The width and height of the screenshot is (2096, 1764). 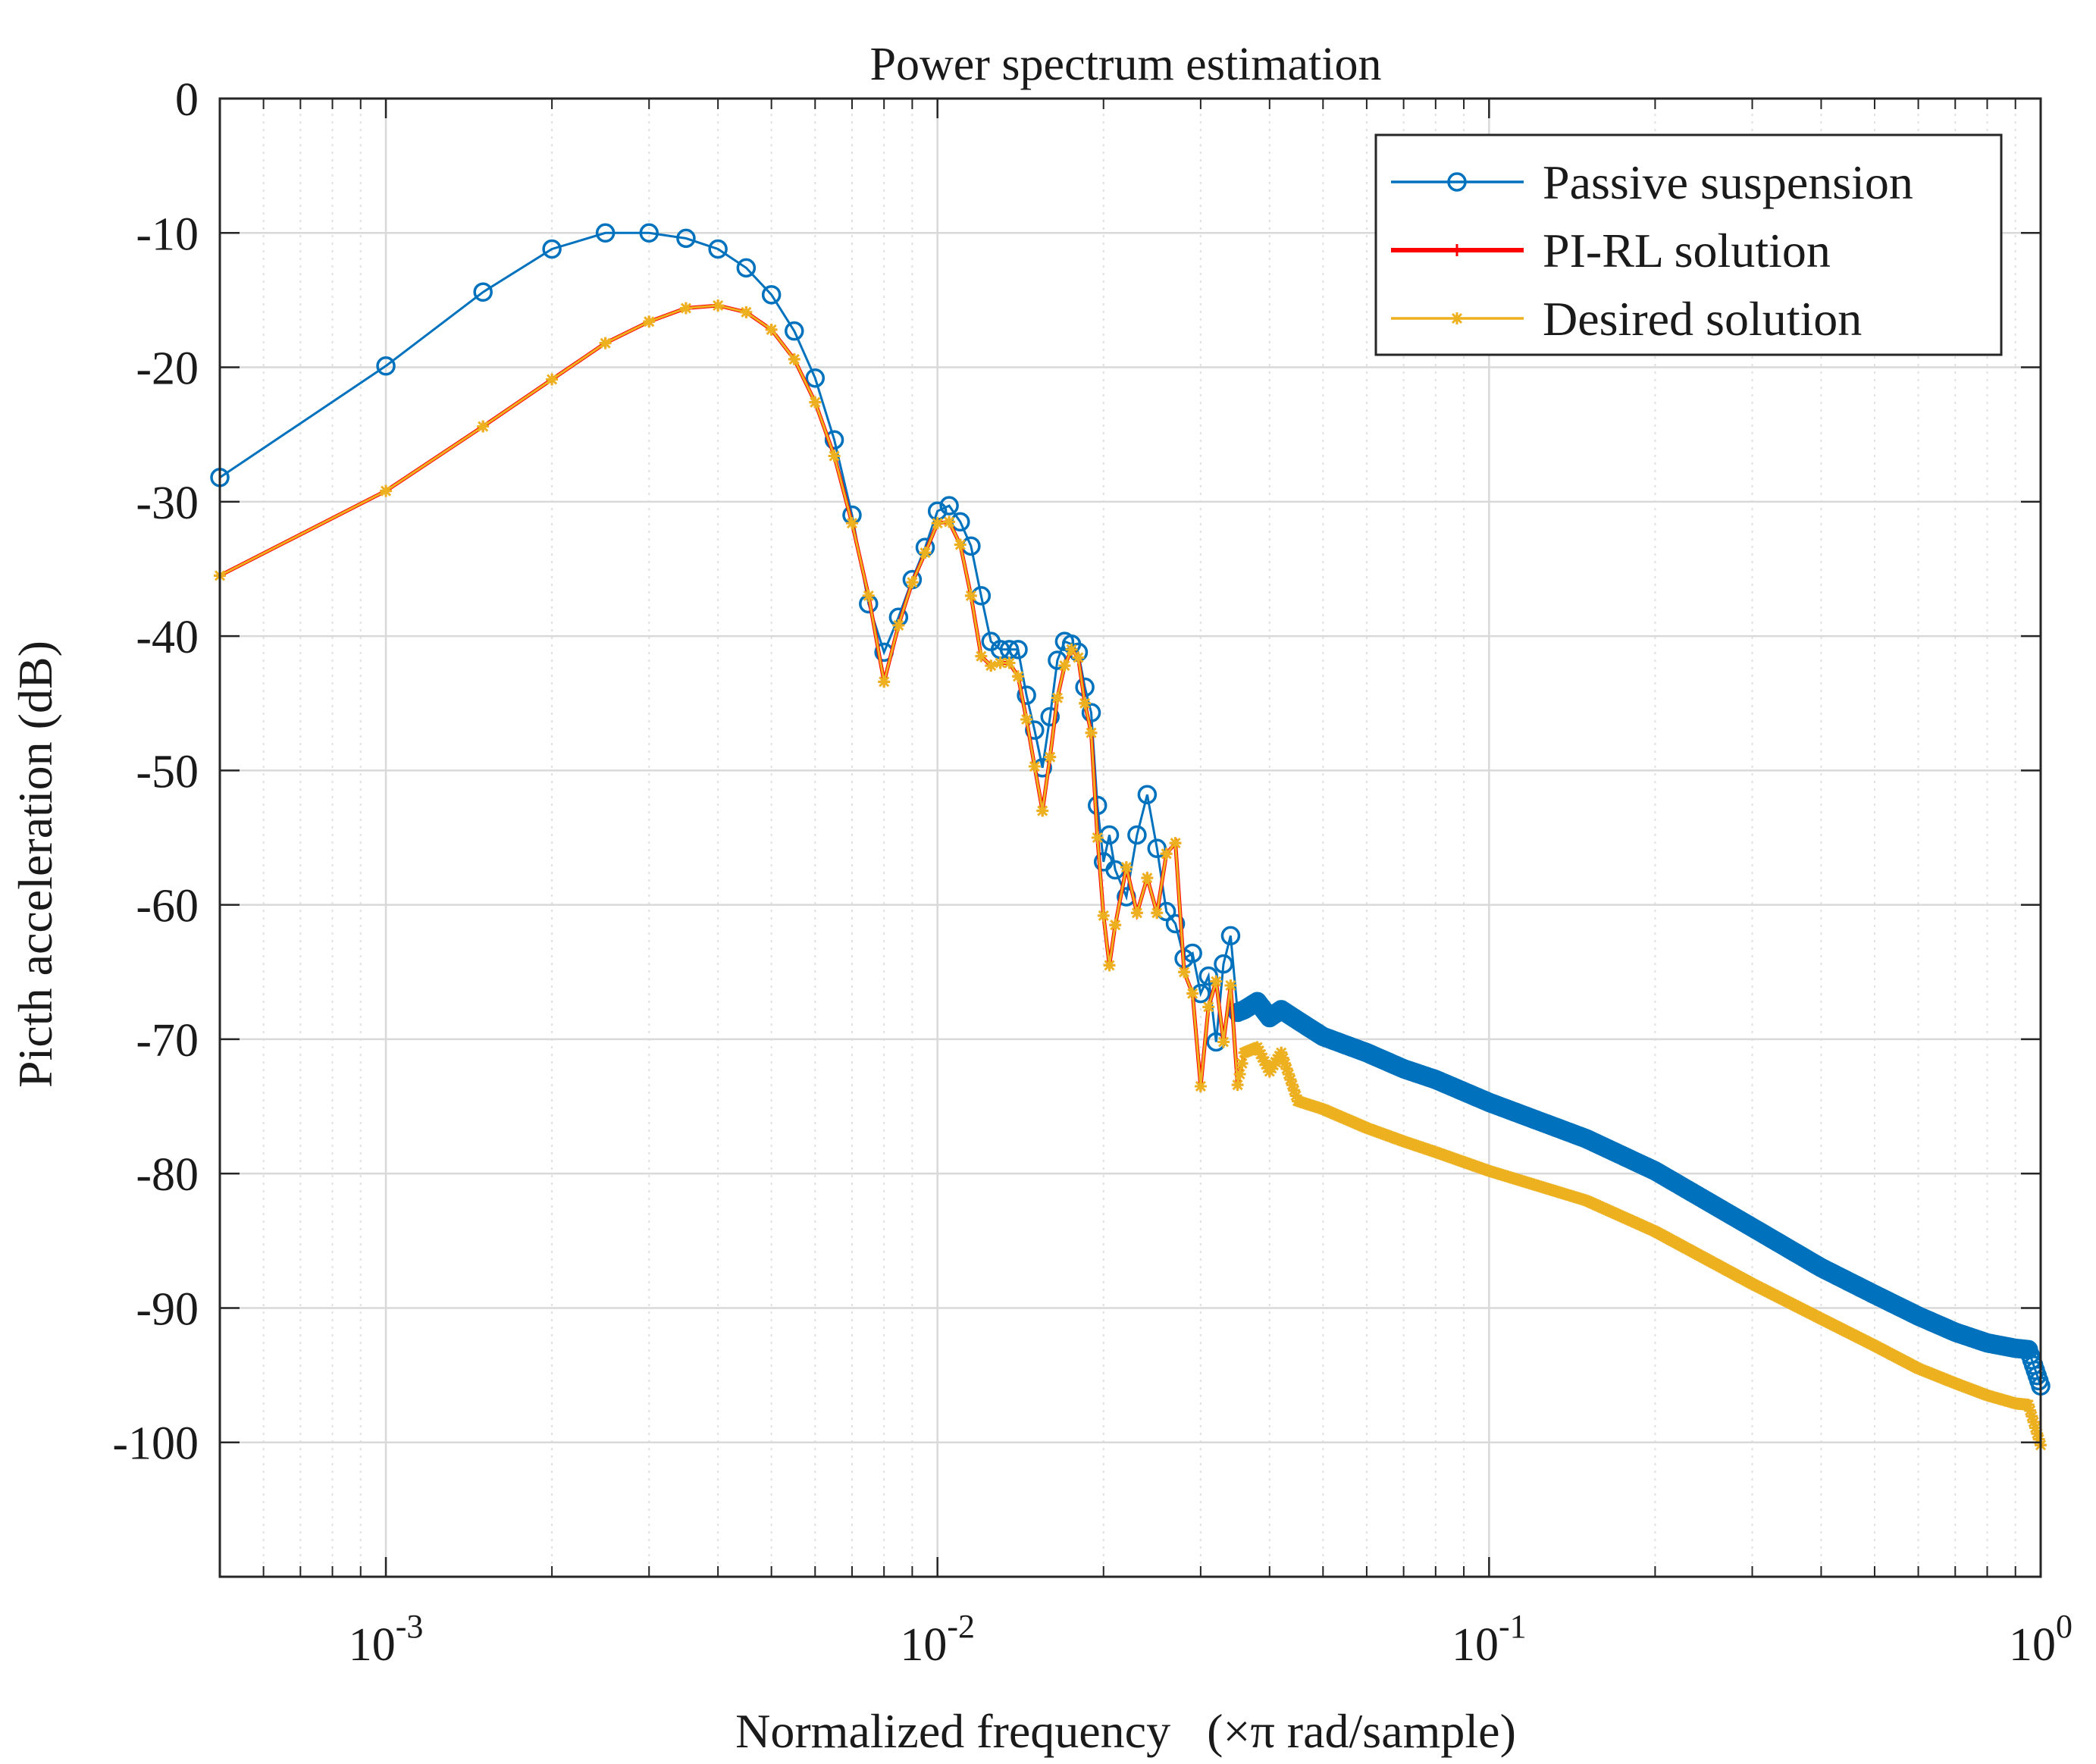 I want to click on x-axis-label-units: (×π rad/sample), so click(x=1361, y=1731).